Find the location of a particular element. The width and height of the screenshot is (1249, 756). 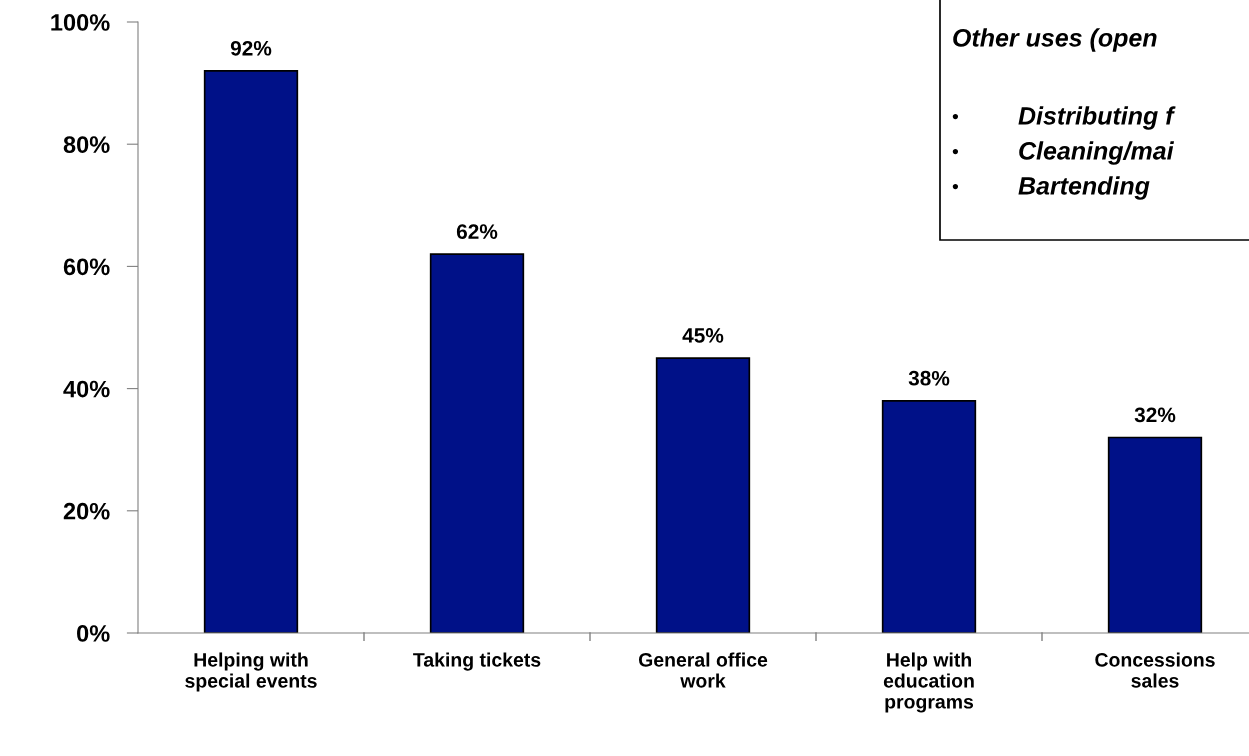

data-label: 62% is located at coordinates (477, 231).